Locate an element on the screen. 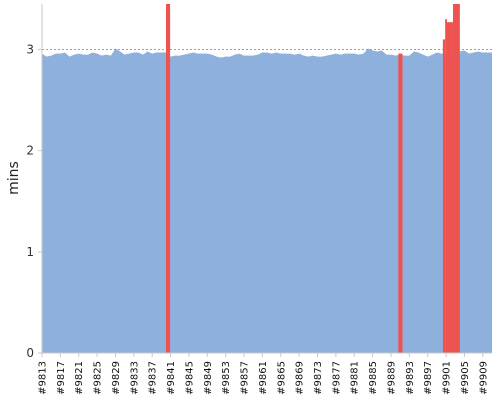 This screenshot has width=500, height=400. x-tick-label-9869: #9869 is located at coordinates (300, 378).